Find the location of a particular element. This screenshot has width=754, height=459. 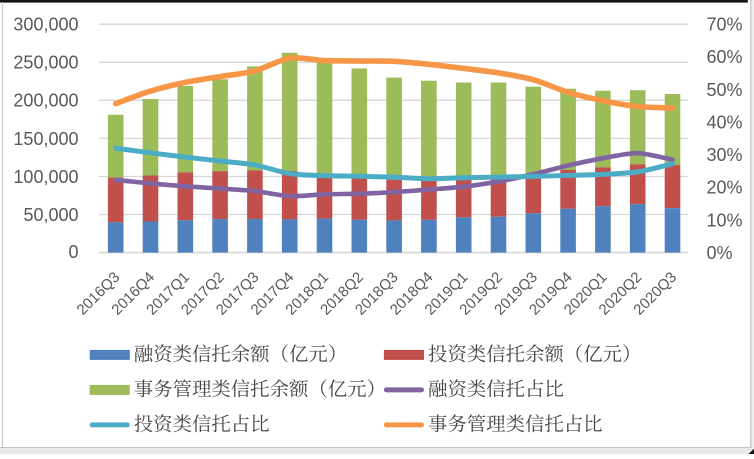

svg-text: 50,000 is located at coordinates (50, 215).